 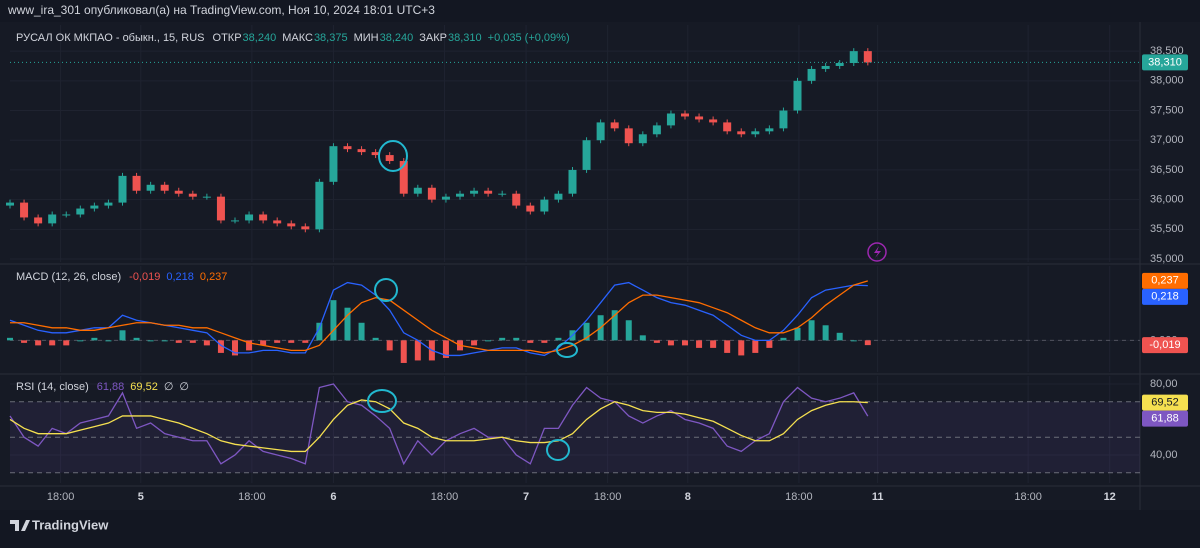 What do you see at coordinates (529, 38) in the screenshot?
I see `legend-change: +0,035 (+0,09%)` at bounding box center [529, 38].